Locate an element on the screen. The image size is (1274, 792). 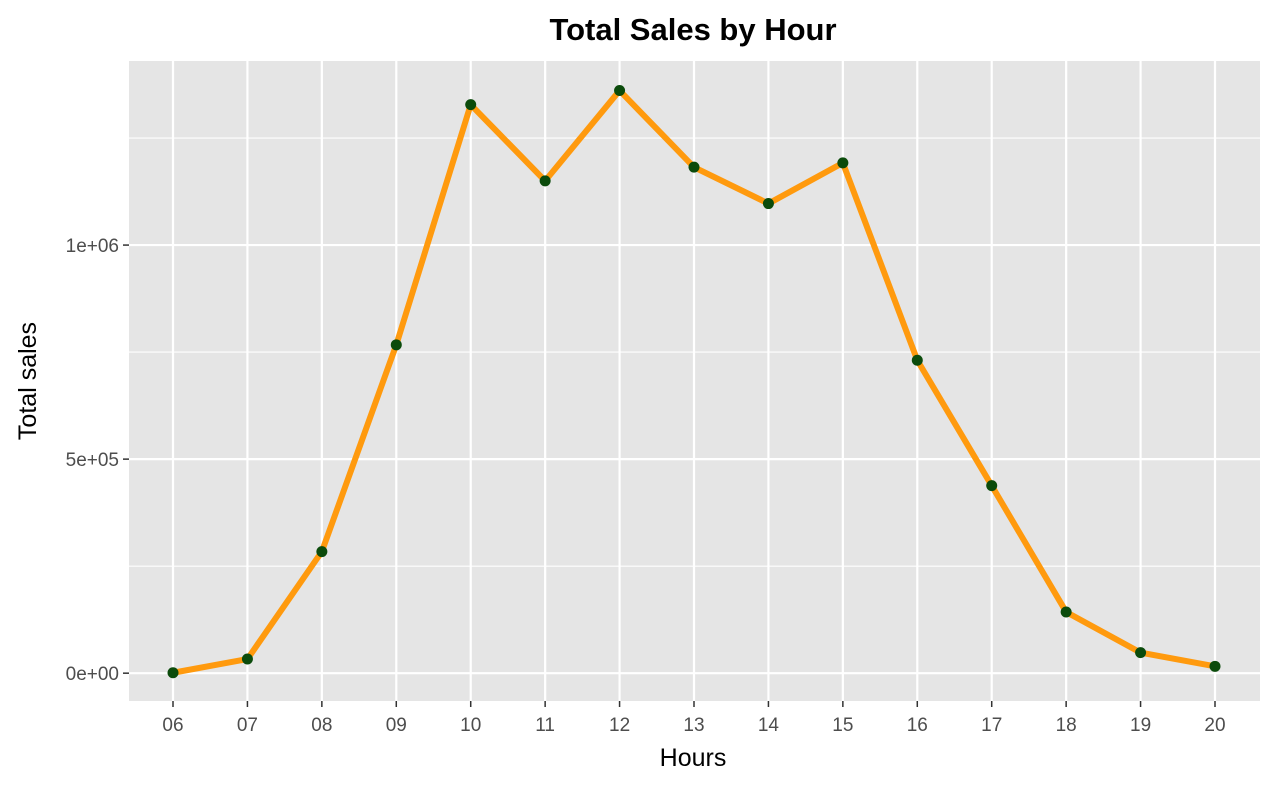
x-tick-label: 08 is located at coordinates (321, 725).